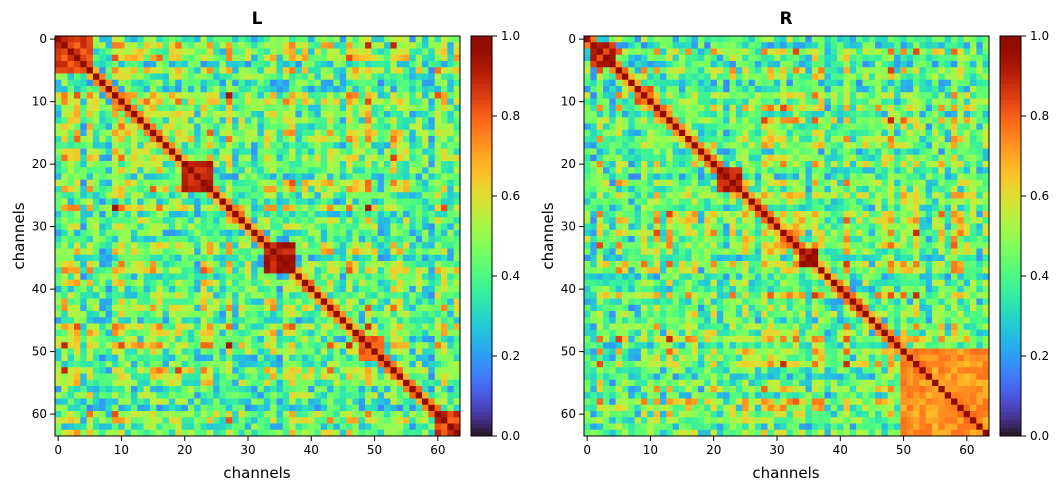  I want to click on x-tick-label: 10, so click(121, 450).